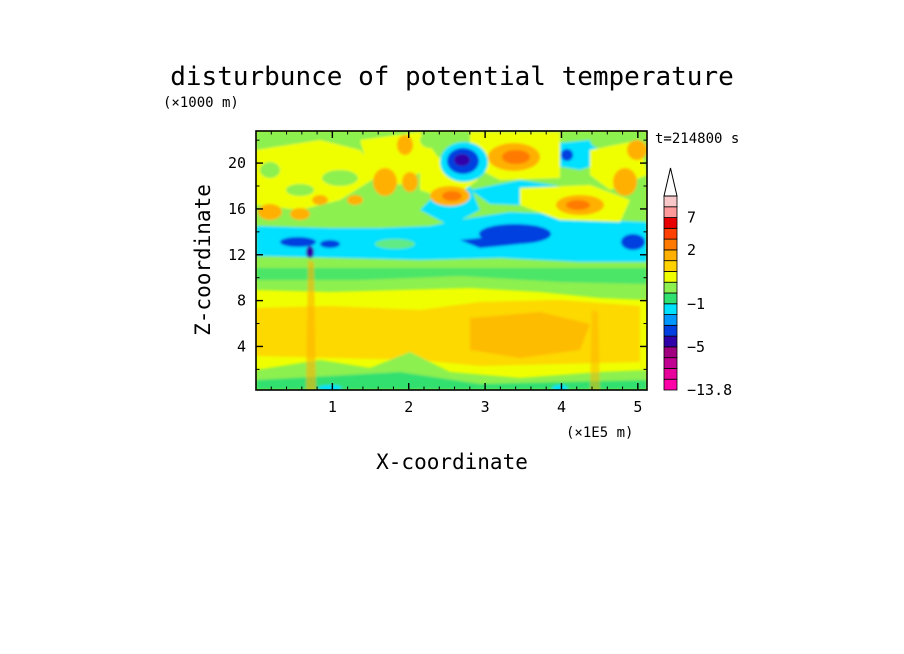  What do you see at coordinates (452, 462) in the screenshot?
I see `x-axis-title: X-coordinate` at bounding box center [452, 462].